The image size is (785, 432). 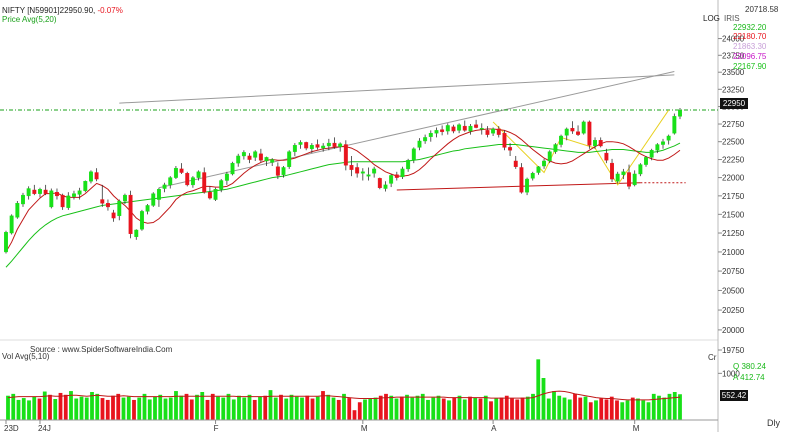 What do you see at coordinates (749, 366) in the screenshot?
I see `vol-q-readout: Q 380.24` at bounding box center [749, 366].